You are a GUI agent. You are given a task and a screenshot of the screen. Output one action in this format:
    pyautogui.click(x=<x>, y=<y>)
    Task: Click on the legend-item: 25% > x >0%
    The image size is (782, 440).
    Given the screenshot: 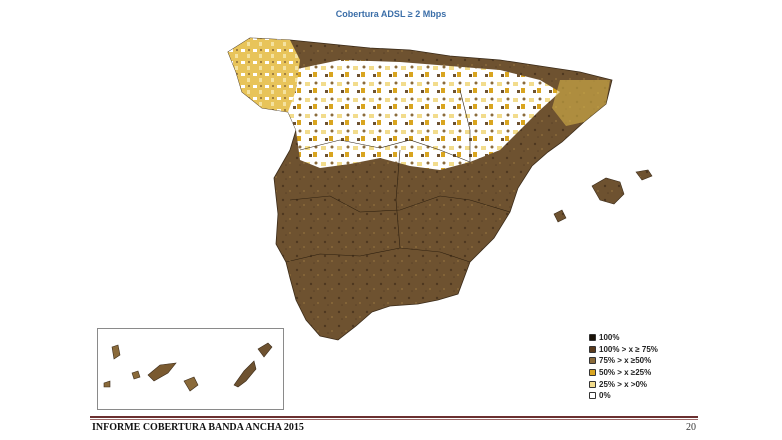 What is the action you would take?
    pyautogui.click(x=623, y=384)
    